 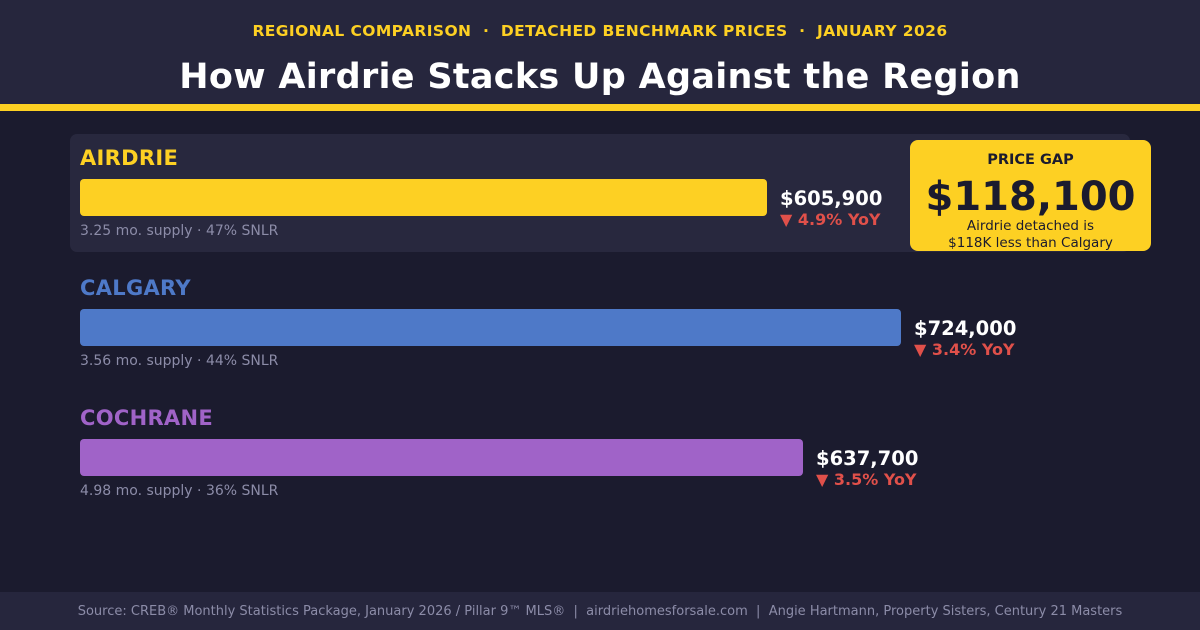 What do you see at coordinates (866, 479) in the screenshot?
I see `yoy-label: ▼ 3.5% YoY` at bounding box center [866, 479].